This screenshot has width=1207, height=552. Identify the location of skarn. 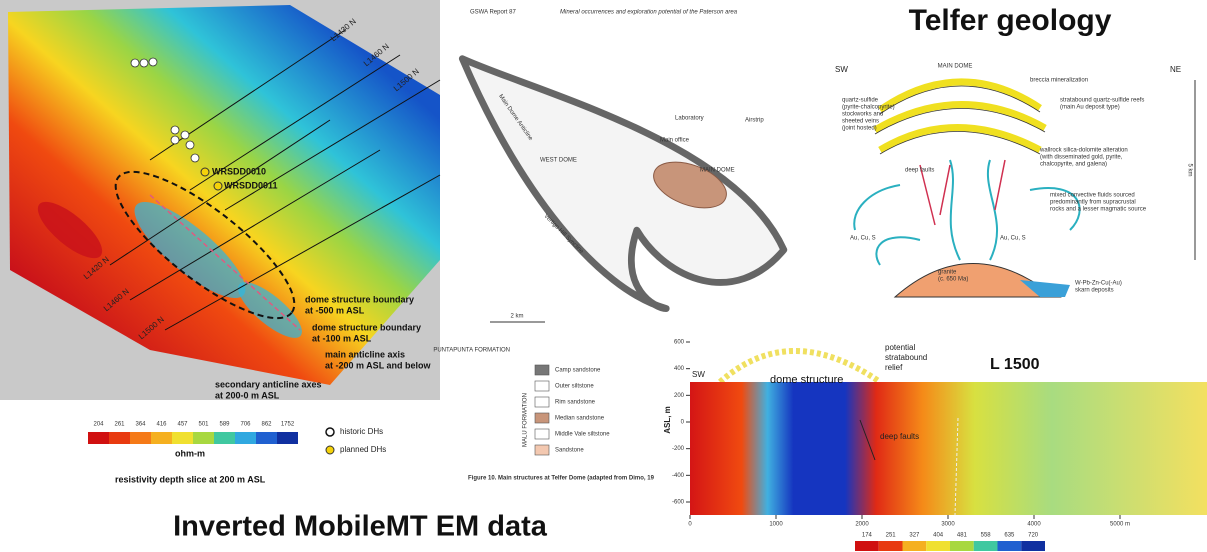
(1045, 288).